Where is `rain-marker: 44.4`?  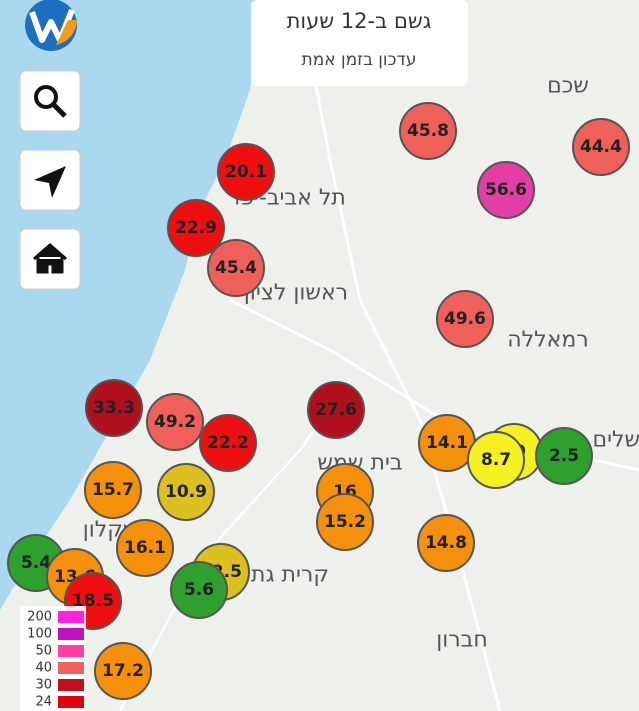
rain-marker: 44.4 is located at coordinates (601, 147).